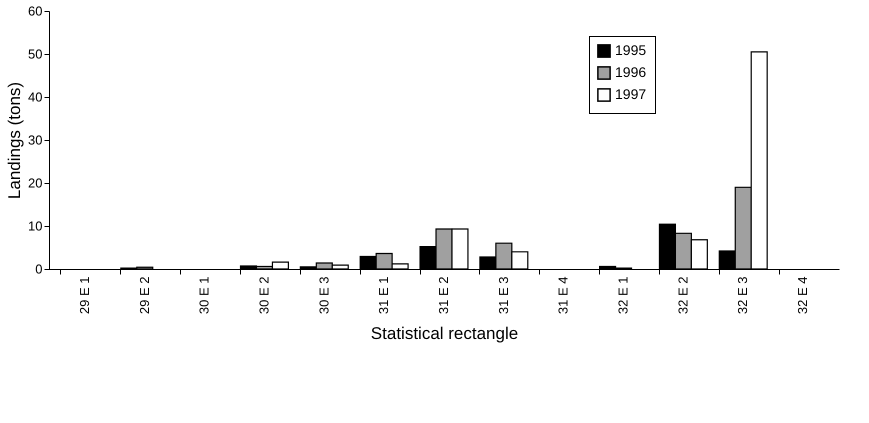 The width and height of the screenshot is (869, 423). I want to click on x-tick-label: 30 E 3, so click(324, 295).